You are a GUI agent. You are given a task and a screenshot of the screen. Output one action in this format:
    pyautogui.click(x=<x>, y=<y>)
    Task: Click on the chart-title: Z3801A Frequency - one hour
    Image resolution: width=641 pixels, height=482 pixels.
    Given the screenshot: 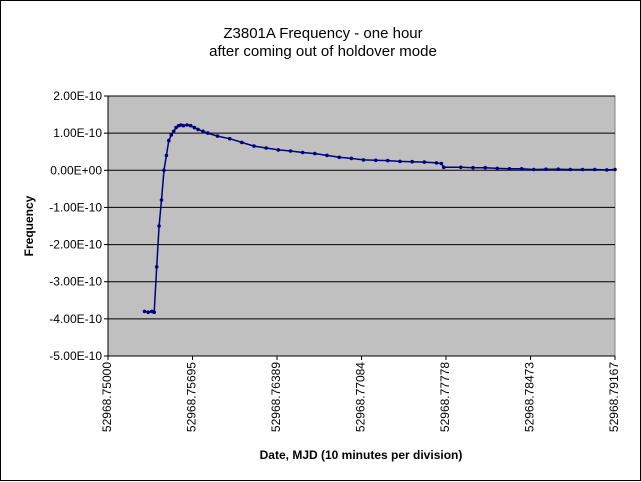 What is the action you would take?
    pyautogui.click(x=322, y=33)
    